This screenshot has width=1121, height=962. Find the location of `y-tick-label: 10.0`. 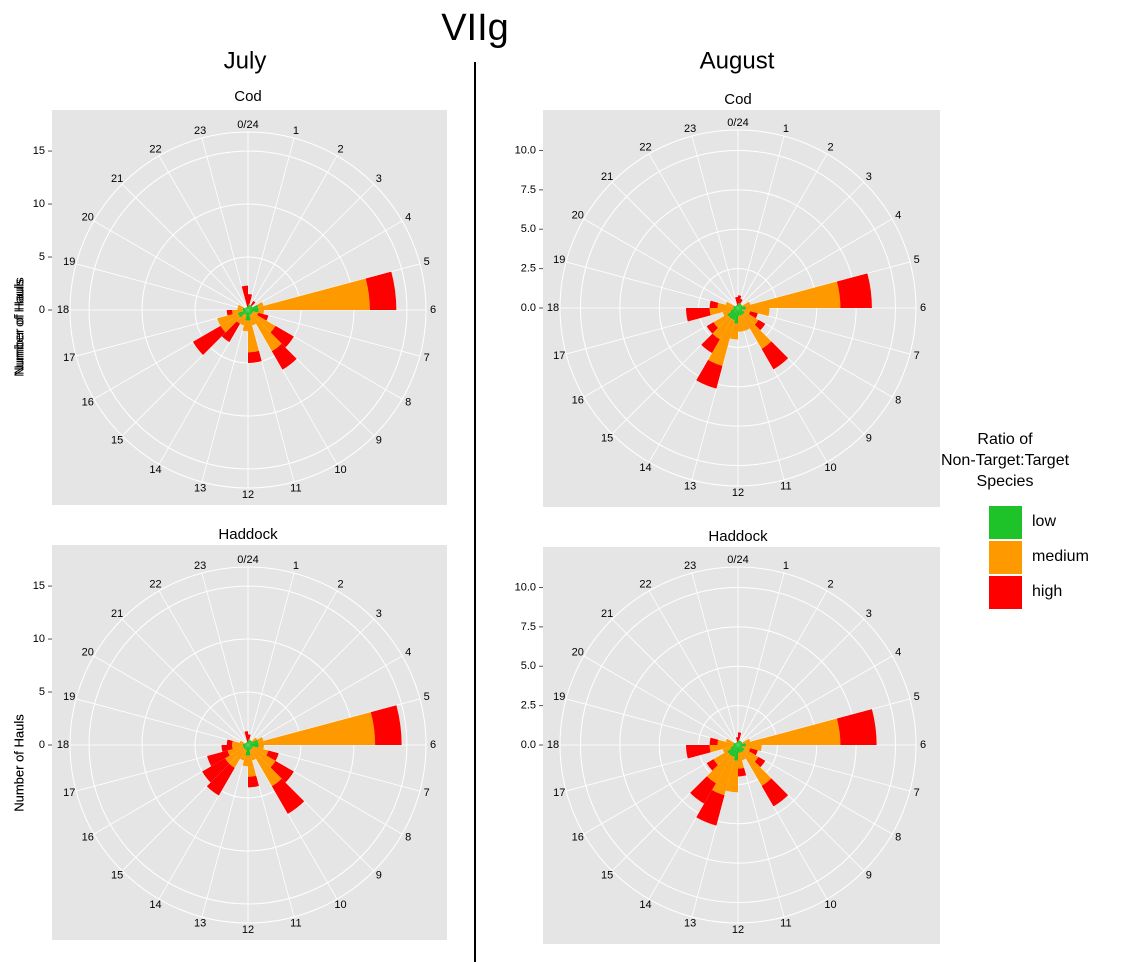

y-tick-label: 10.0 is located at coordinates (525, 150).